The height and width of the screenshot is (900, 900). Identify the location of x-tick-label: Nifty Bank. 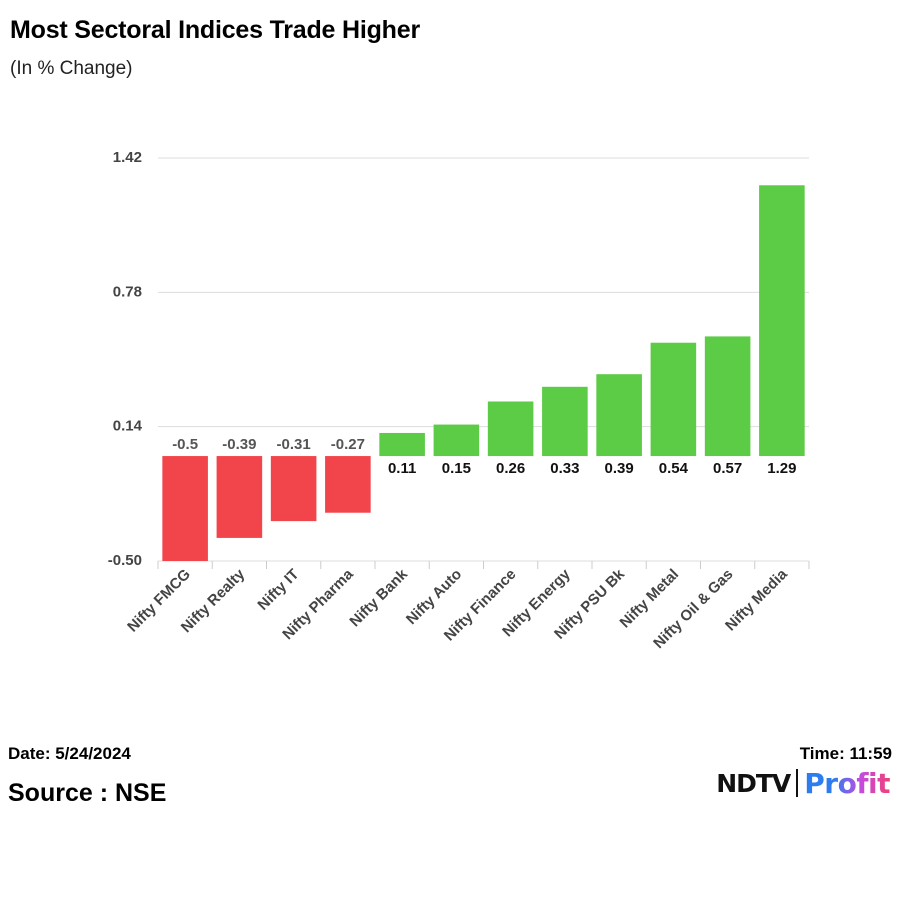
(378, 597).